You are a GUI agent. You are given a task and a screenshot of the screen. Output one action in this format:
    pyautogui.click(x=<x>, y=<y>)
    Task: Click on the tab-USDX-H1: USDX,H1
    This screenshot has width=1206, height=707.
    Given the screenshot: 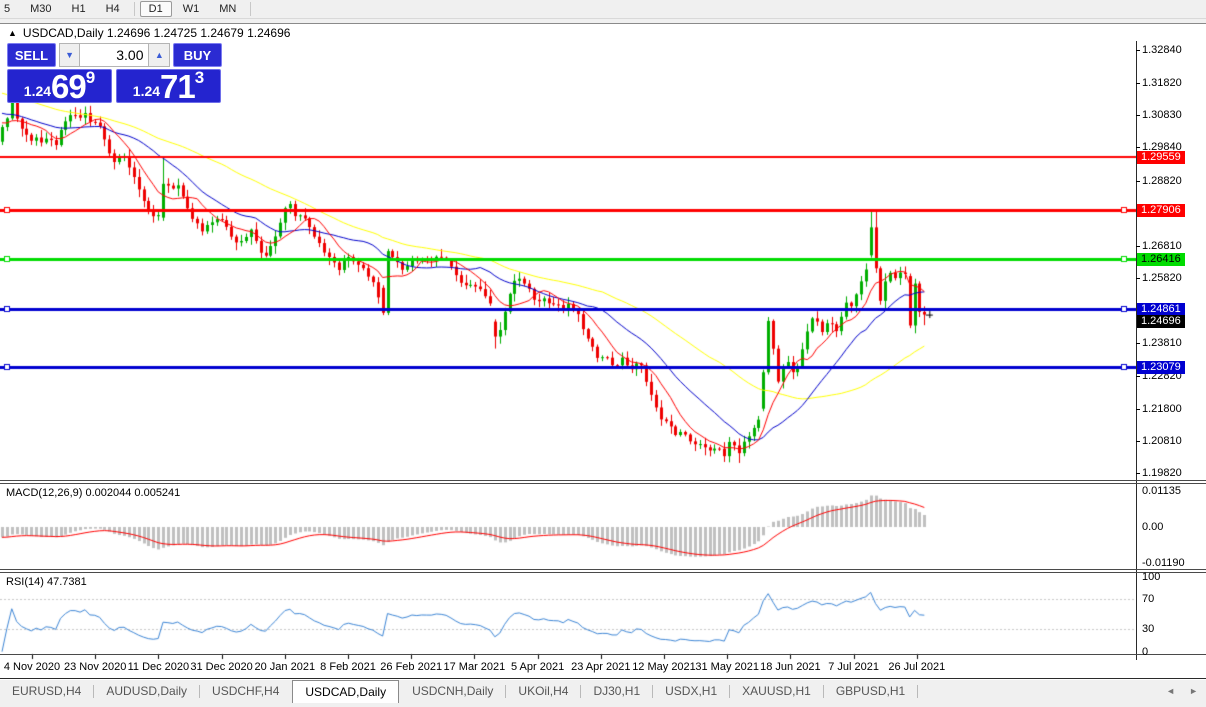 What is the action you would take?
    pyautogui.click(x=691, y=691)
    